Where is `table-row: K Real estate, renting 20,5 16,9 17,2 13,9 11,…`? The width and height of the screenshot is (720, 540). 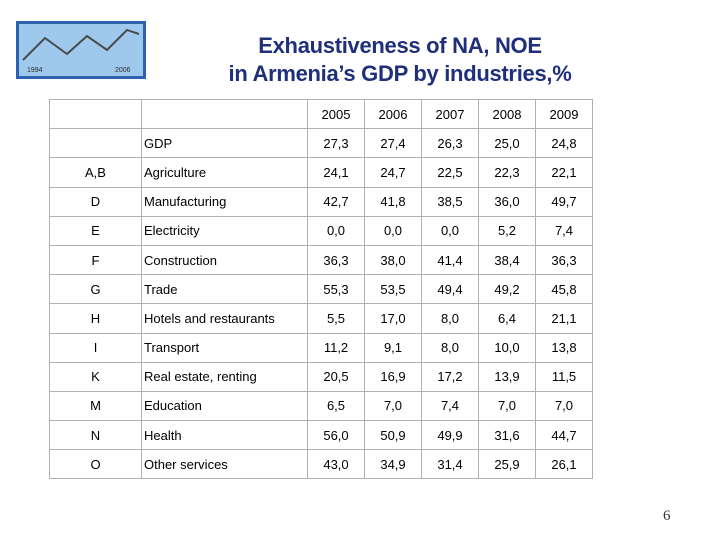
table-row: K Real estate, renting 20,5 16,9 17,2 13,9 11,… is located at coordinates (321, 376).